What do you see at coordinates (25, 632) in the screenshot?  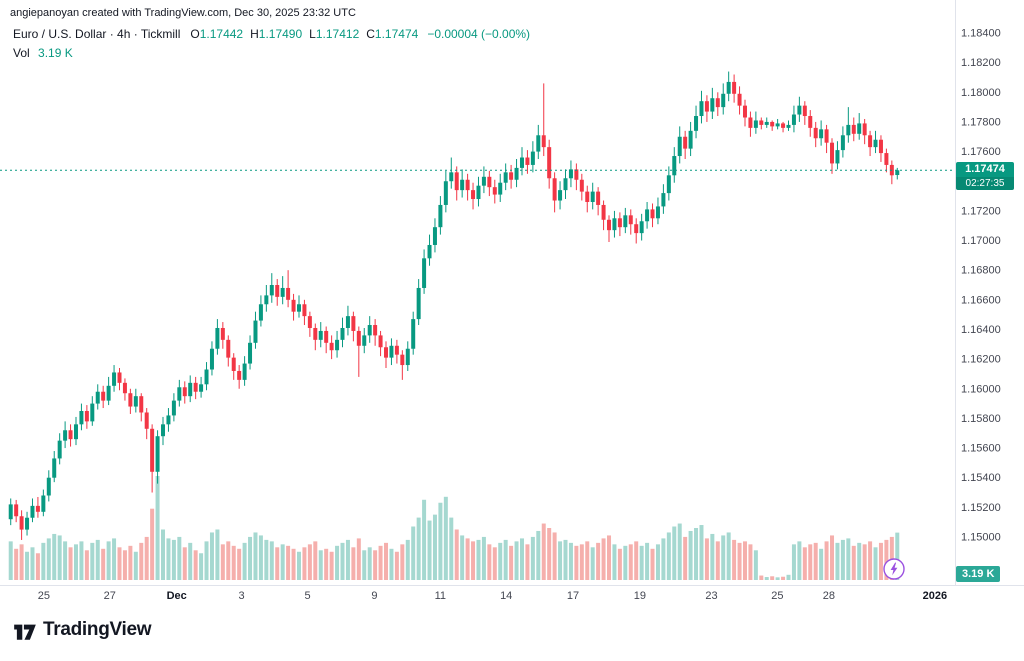 I see `tradingview-mark-icon` at bounding box center [25, 632].